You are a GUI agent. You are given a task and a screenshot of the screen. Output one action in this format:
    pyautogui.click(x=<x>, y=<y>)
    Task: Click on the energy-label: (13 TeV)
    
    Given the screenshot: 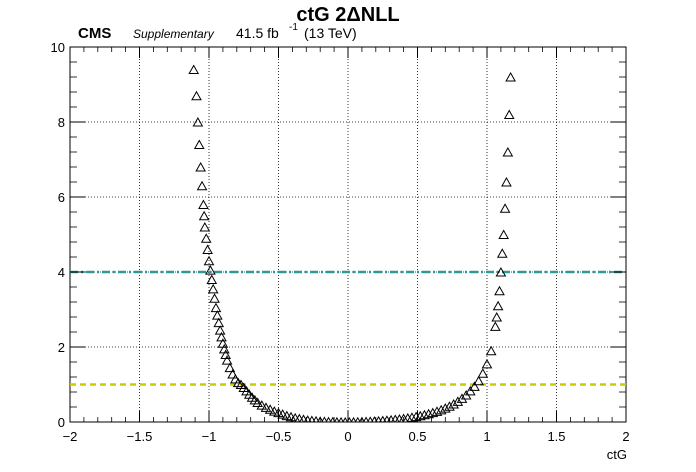 What is the action you would take?
    pyautogui.click(x=330, y=33)
    